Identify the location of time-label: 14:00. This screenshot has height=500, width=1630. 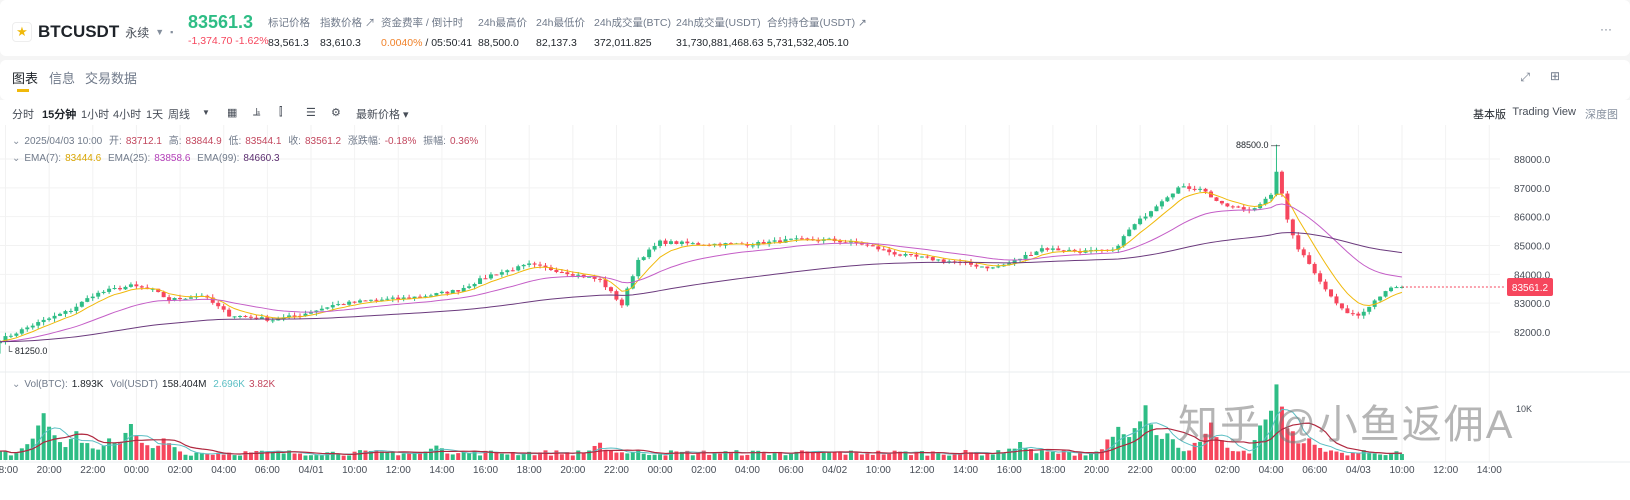
(965, 470).